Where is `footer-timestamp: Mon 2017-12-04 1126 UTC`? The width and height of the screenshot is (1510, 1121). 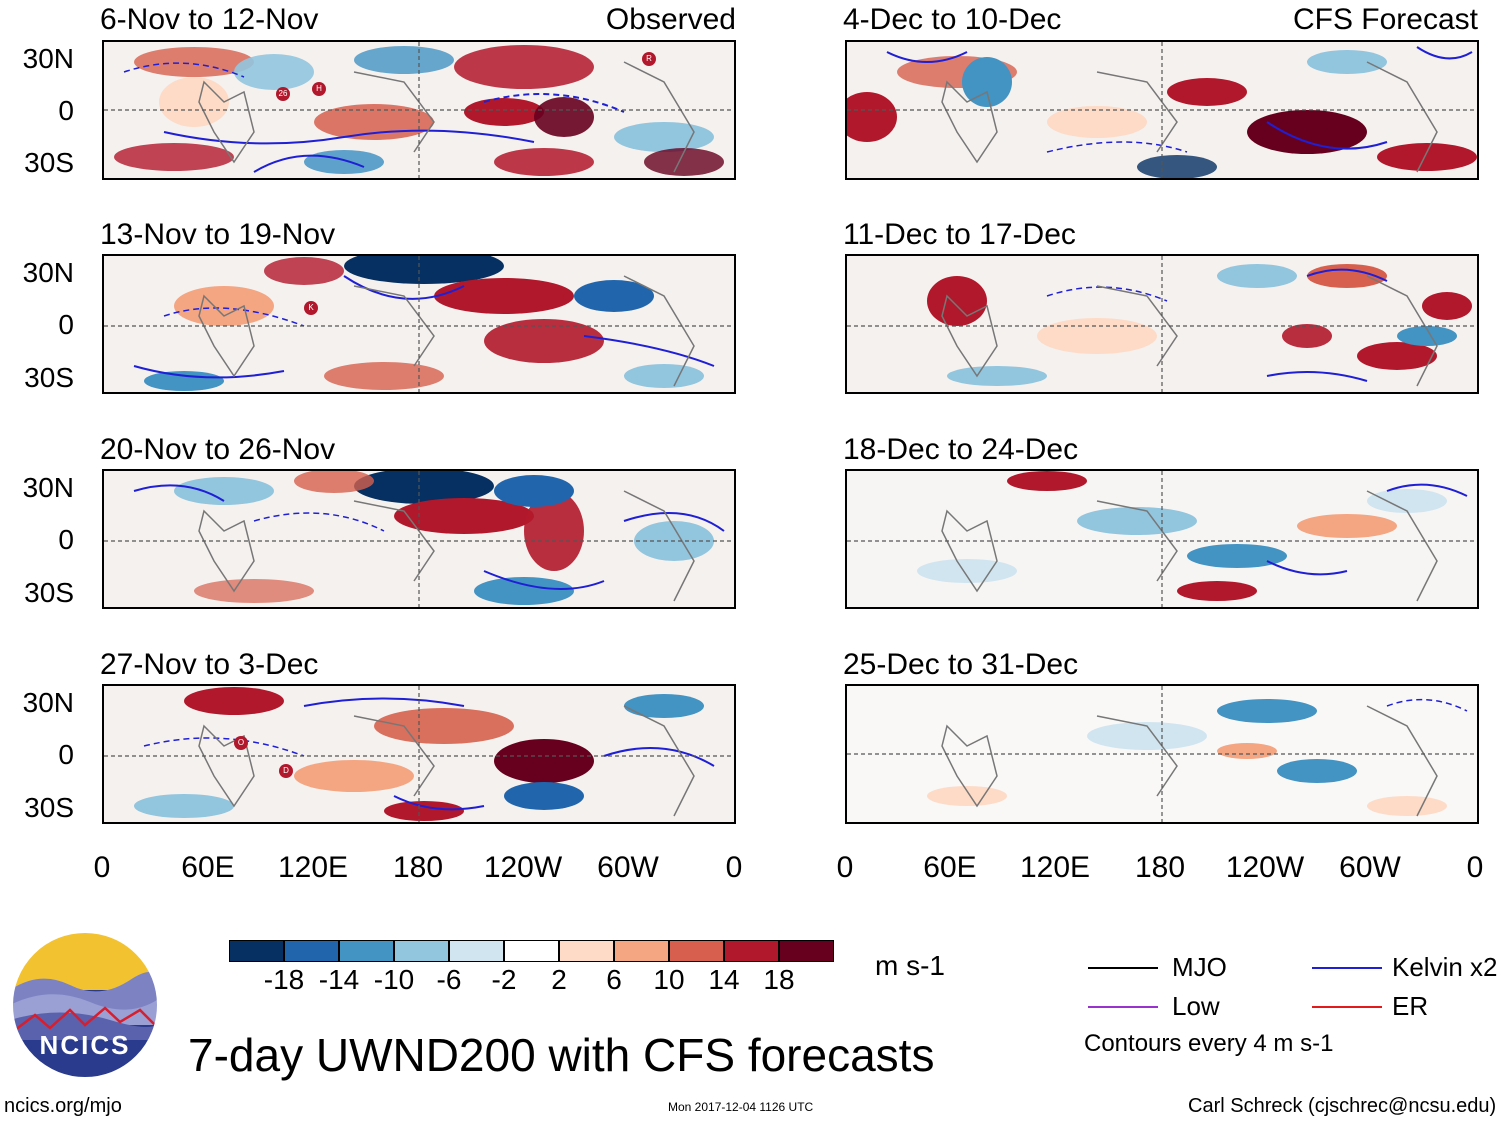
footer-timestamp: Mon 2017-12-04 1126 UTC is located at coordinates (741, 1107).